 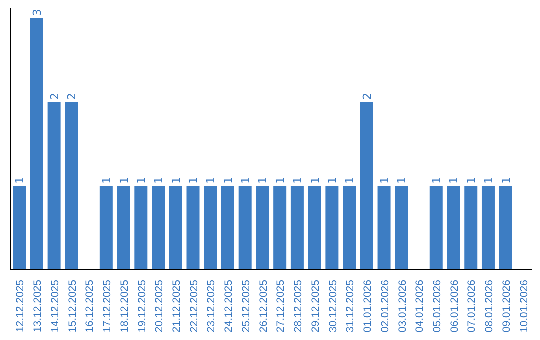 What do you see at coordinates (402, 306) in the screenshot?
I see `x-tick-label: 03.01.2026` at bounding box center [402, 306].